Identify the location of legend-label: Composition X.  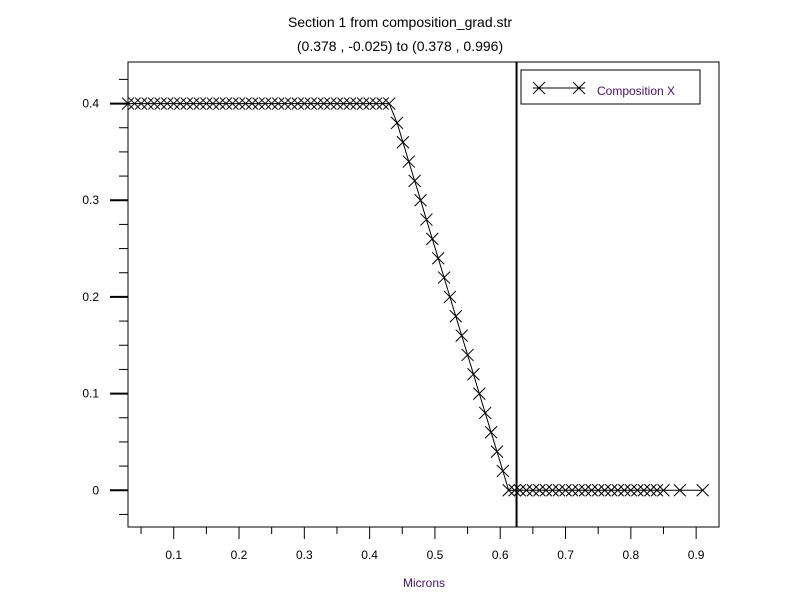
(636, 91).